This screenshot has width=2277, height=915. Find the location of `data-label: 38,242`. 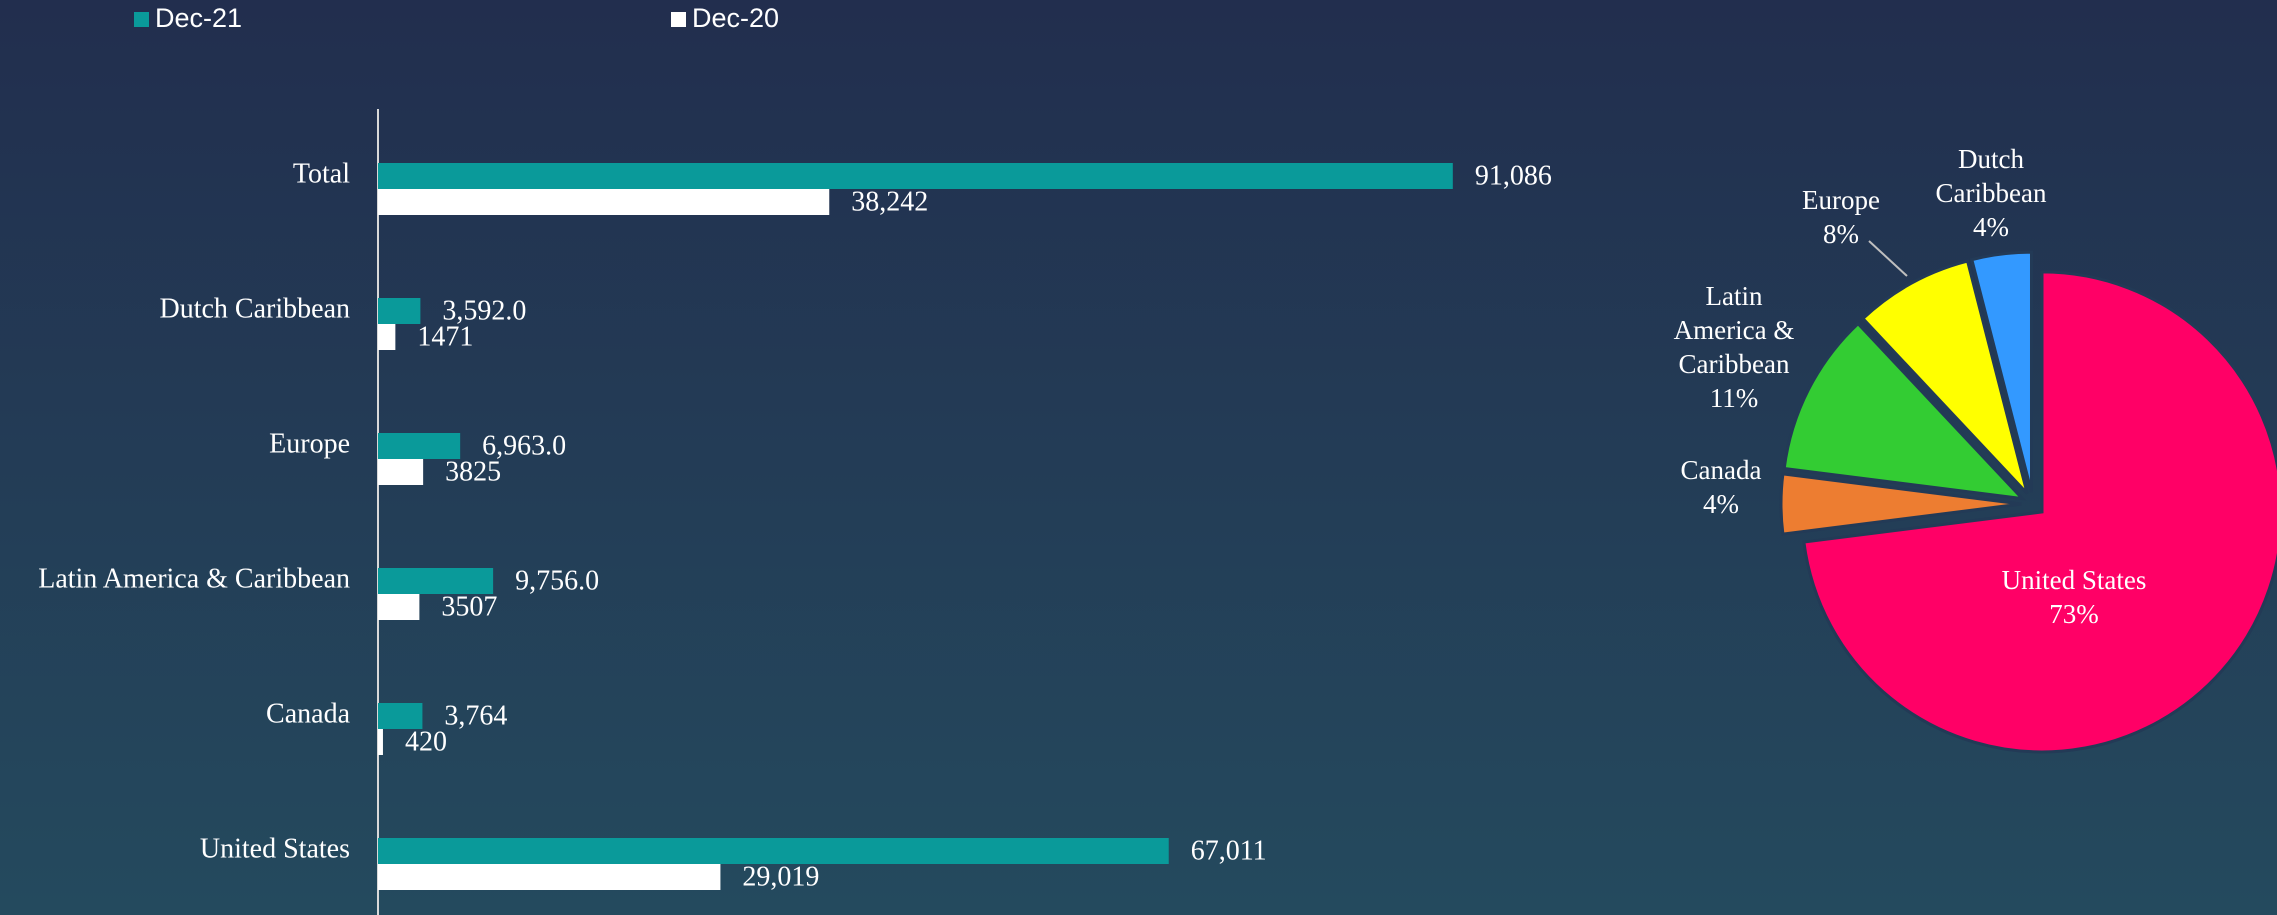

data-label: 38,242 is located at coordinates (889, 201).